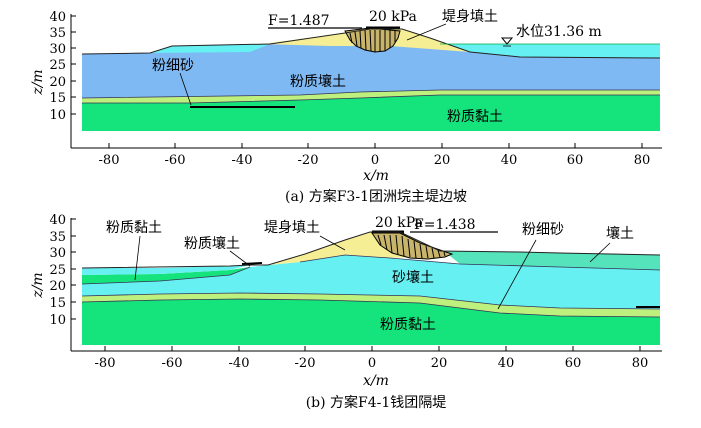 The height and width of the screenshot is (428, 701). Describe the element at coordinates (38, 82) in the screenshot. I see `panel-a-y-axis-label: z/m` at that location.